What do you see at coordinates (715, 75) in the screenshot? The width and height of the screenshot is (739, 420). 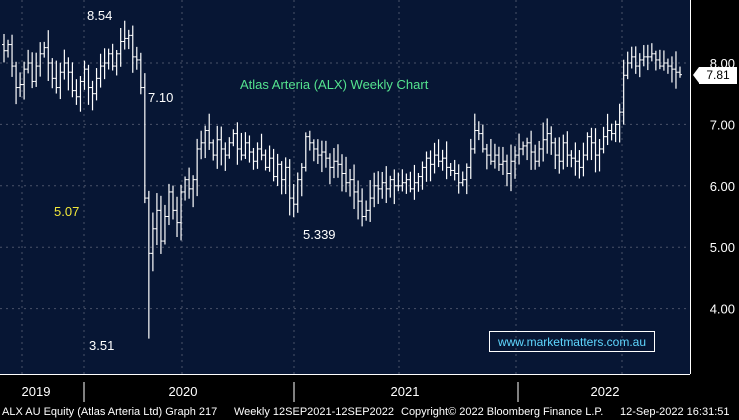 I see `last-price-tag: 7.81` at bounding box center [715, 75].